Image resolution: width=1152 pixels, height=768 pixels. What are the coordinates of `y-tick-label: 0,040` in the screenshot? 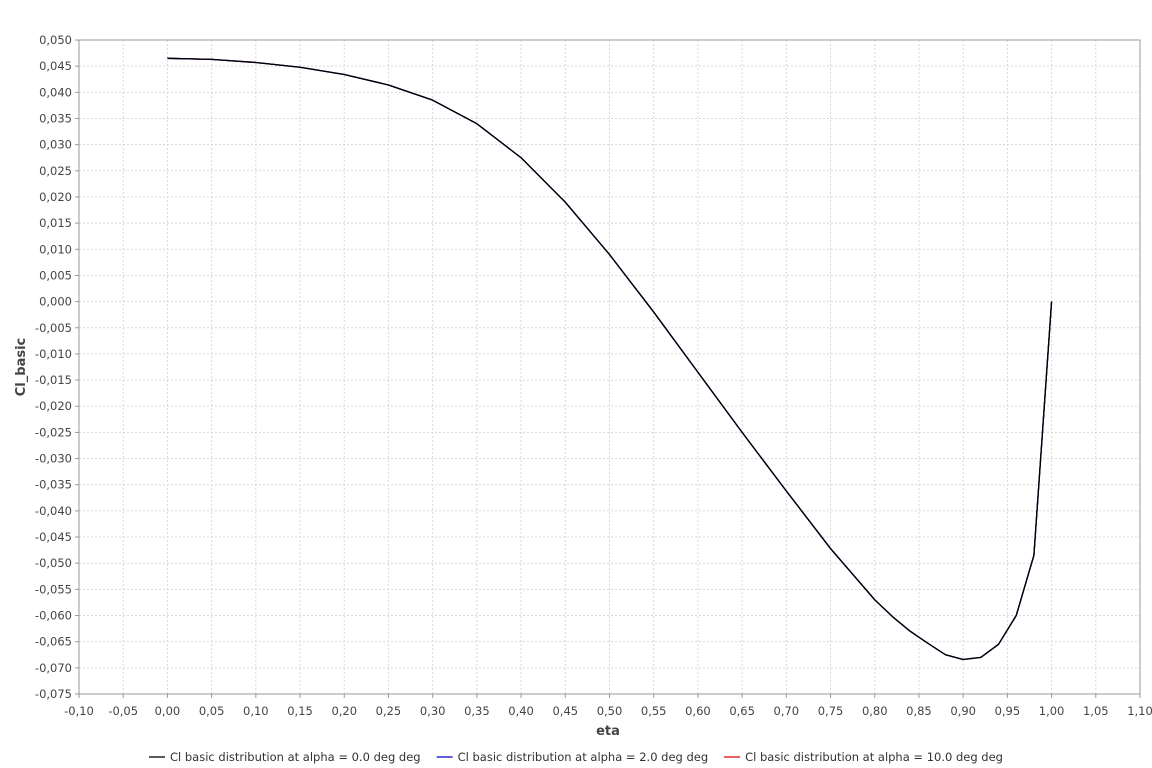 It's located at (55, 92).